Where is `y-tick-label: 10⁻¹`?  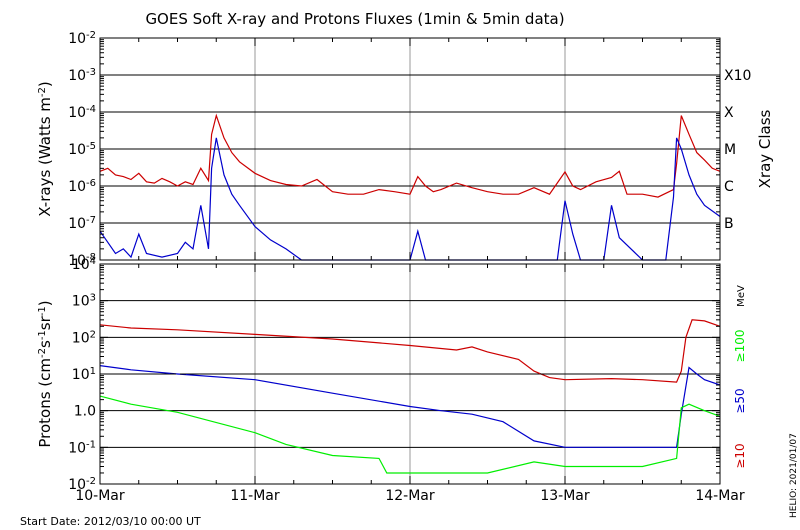
y-tick-label: 10⁻¹ is located at coordinates (82, 448).